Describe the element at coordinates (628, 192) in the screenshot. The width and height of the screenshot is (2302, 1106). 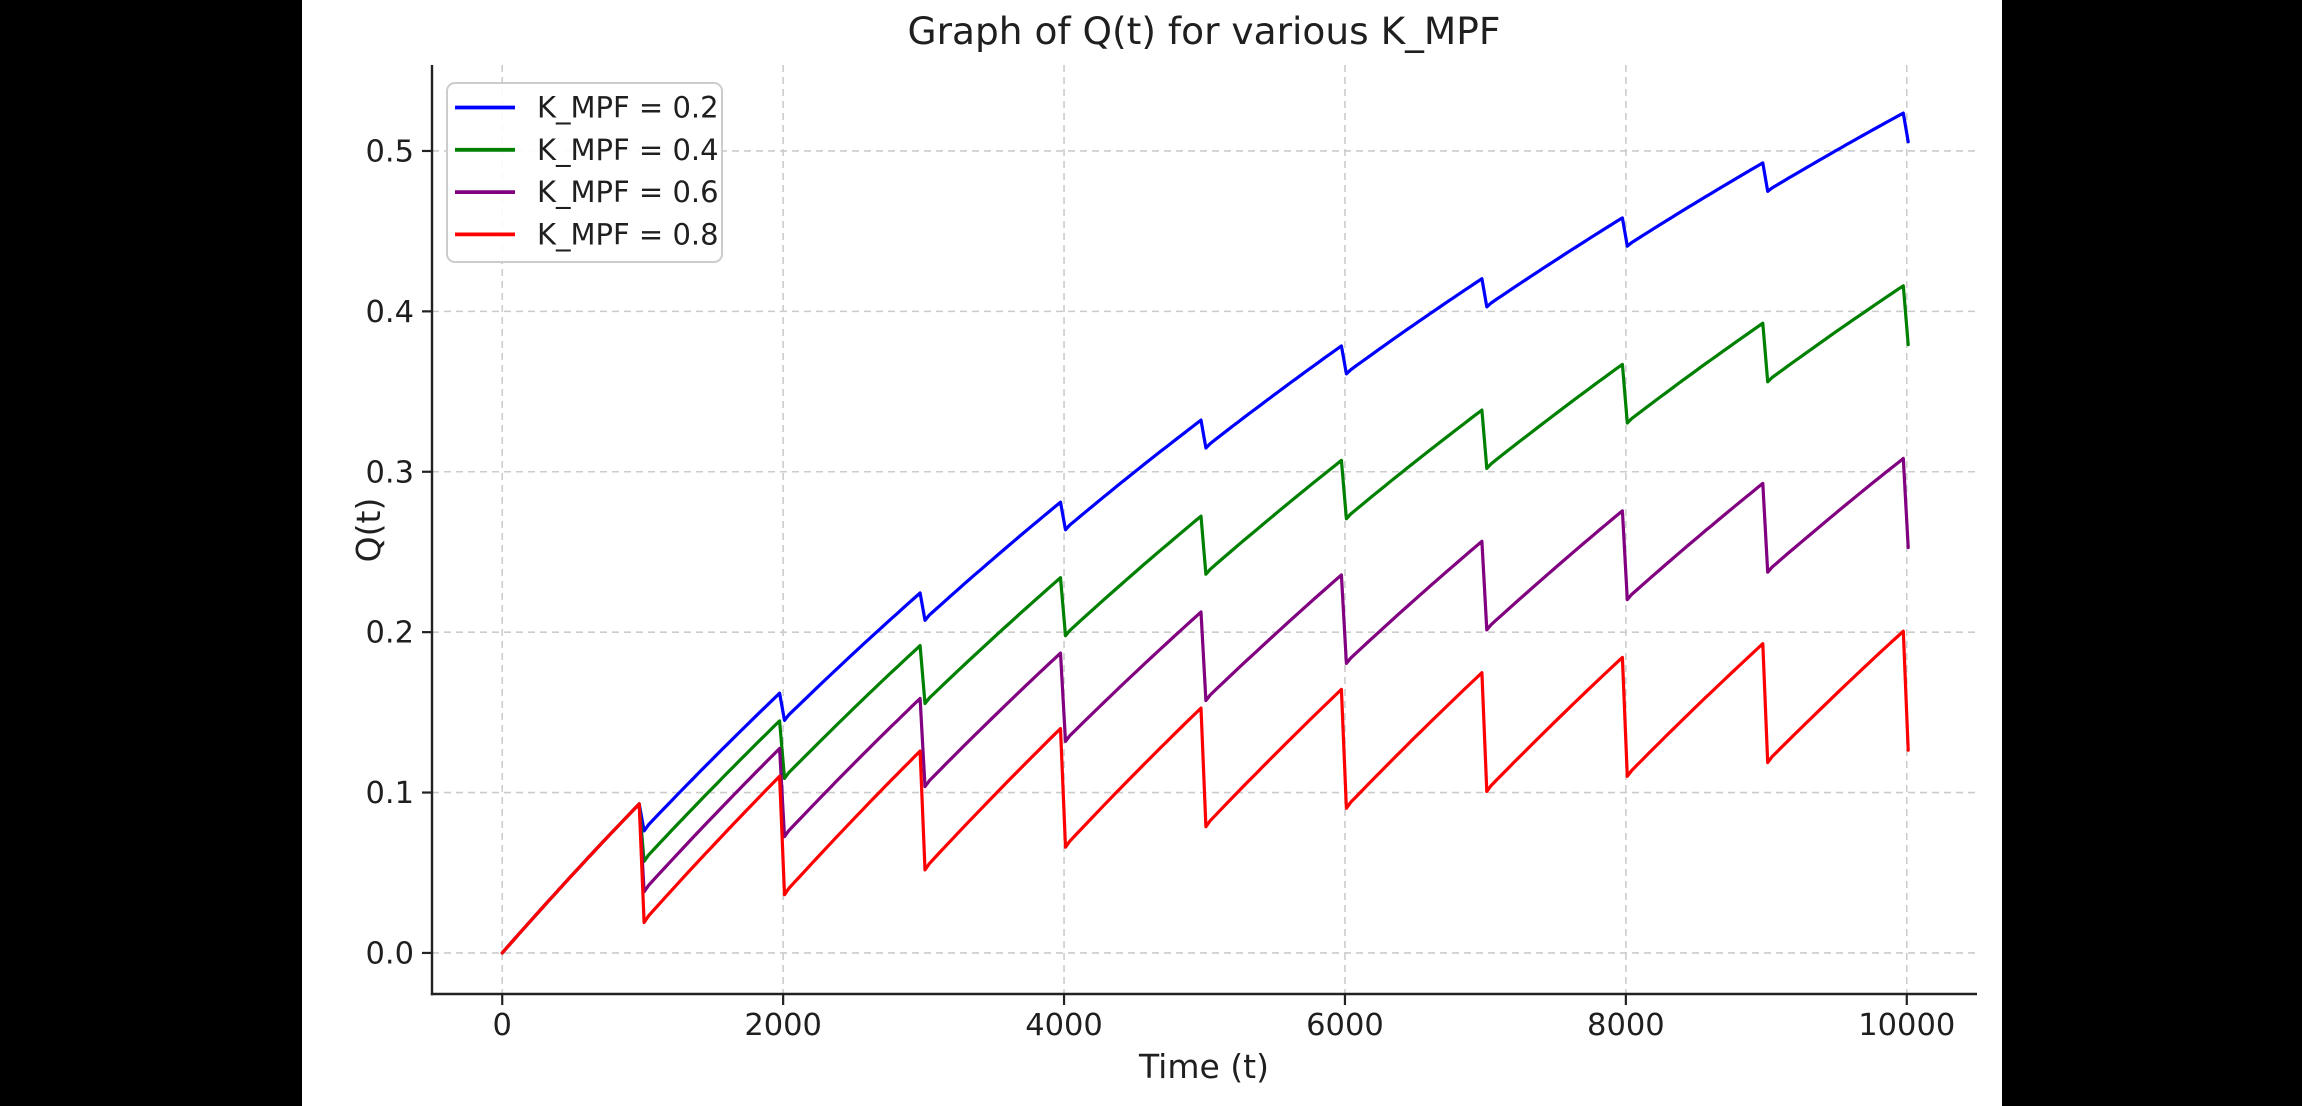
I see `legend-label: K_MPF = 0.6` at that location.